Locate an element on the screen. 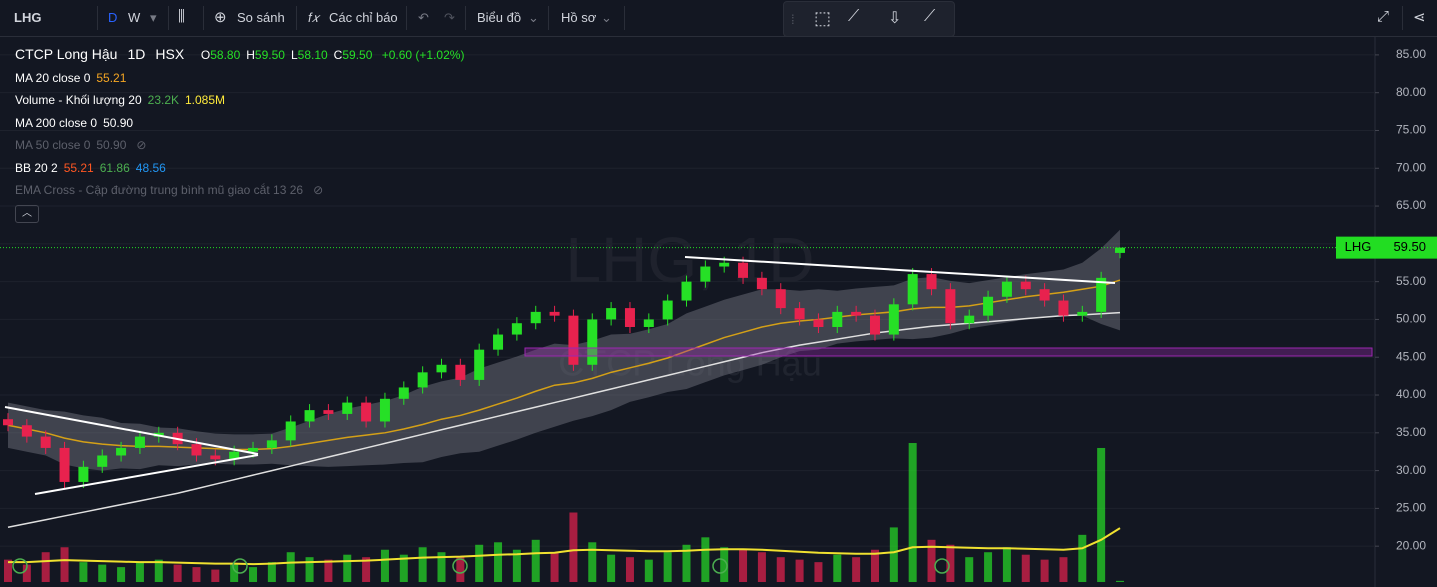 The width and height of the screenshot is (1437, 587). last-price-box is located at coordinates (1408, 247).